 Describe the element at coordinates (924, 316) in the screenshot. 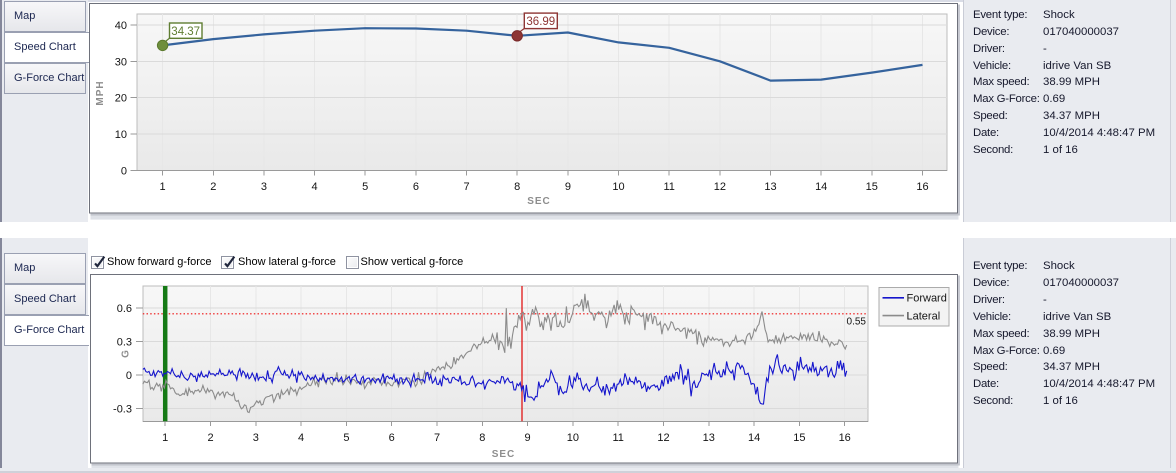

I see `svg-text: Lateral` at that location.